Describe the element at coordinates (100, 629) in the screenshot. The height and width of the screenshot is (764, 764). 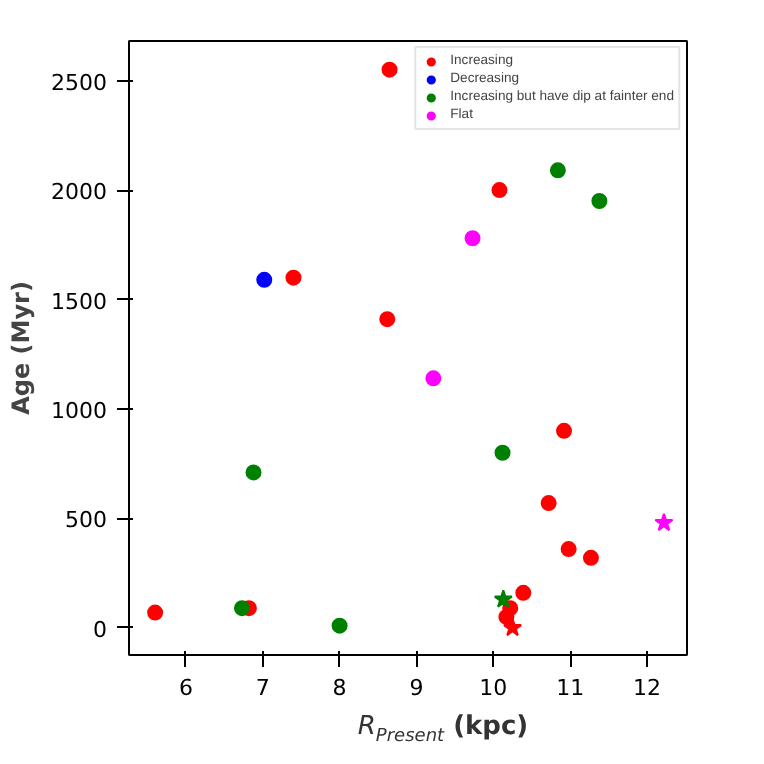
I see `y-tick-label: 0` at that location.